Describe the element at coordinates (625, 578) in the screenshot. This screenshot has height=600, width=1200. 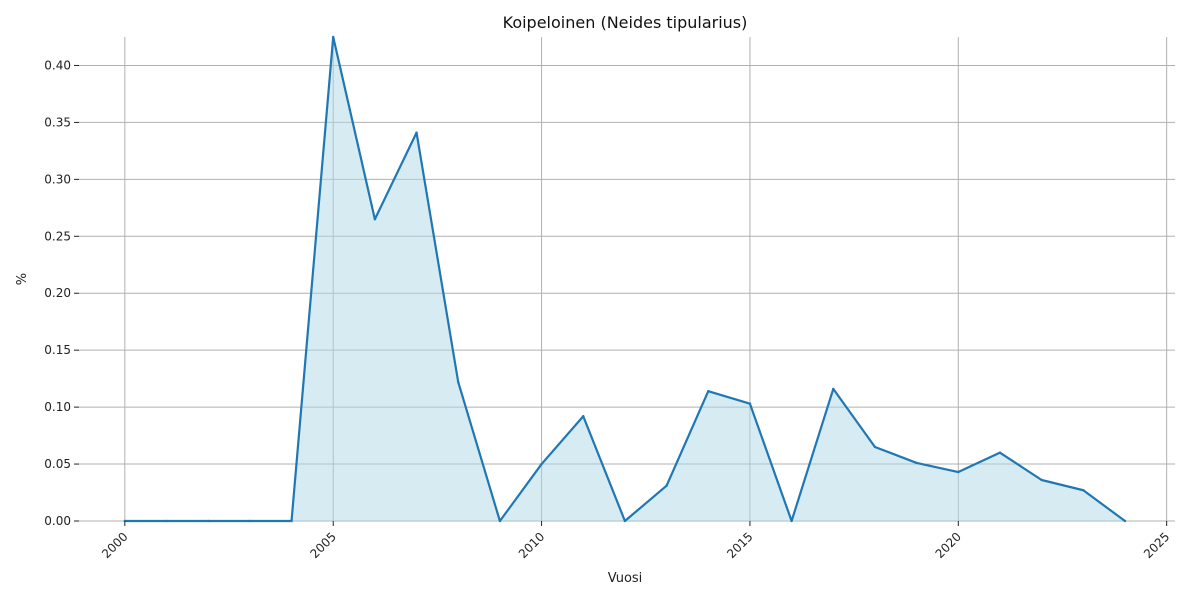
I see `x-axis-label: Vuosi` at that location.